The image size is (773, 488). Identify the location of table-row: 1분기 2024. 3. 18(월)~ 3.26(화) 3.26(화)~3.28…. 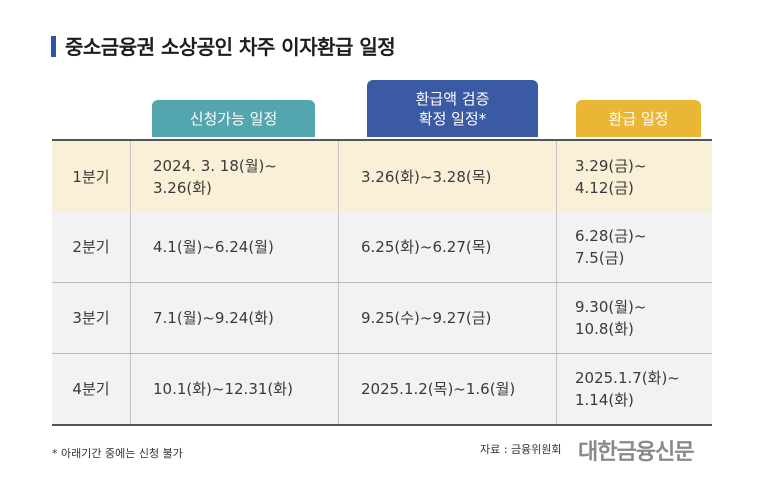
(382, 176).